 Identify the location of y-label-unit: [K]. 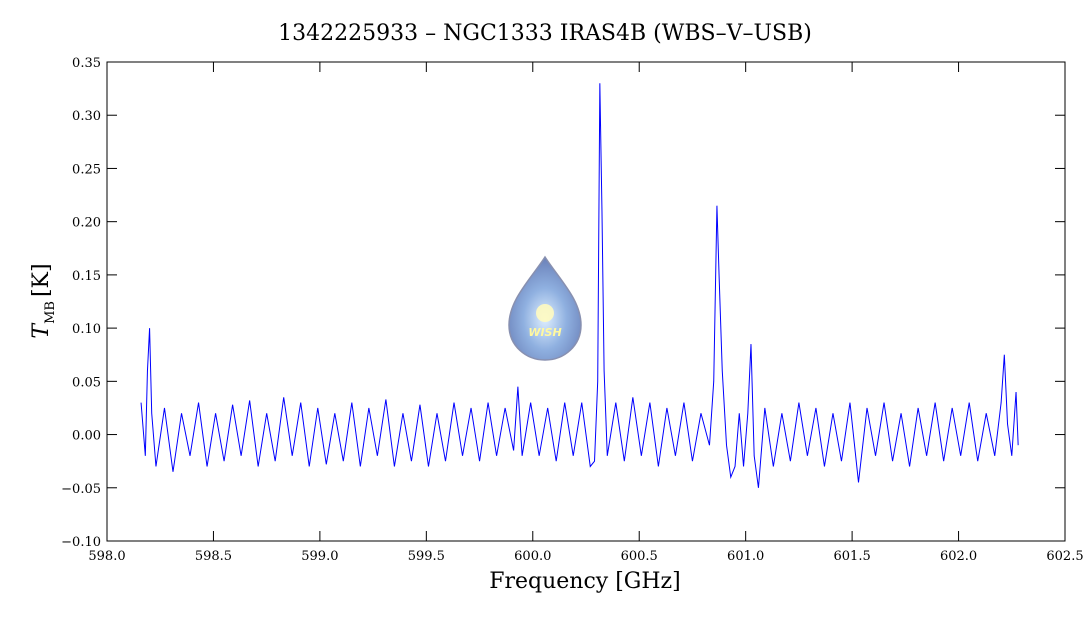
(41, 280).